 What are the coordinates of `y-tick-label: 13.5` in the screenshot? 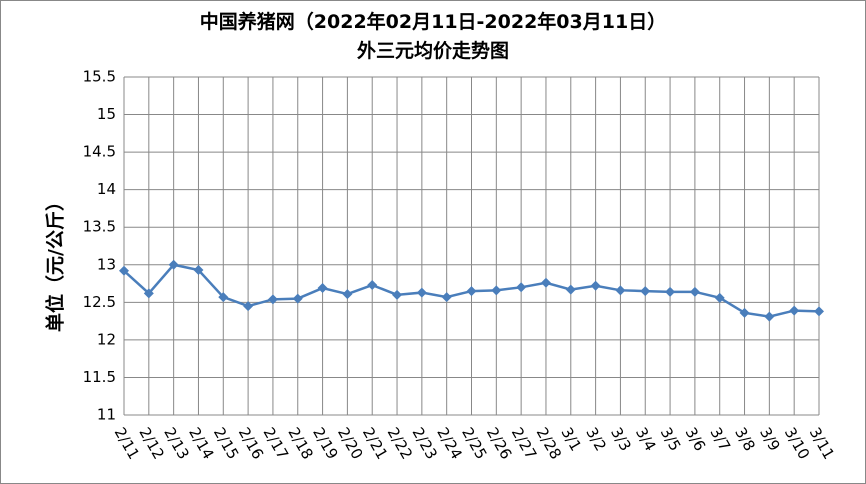 It's located at (99, 227).